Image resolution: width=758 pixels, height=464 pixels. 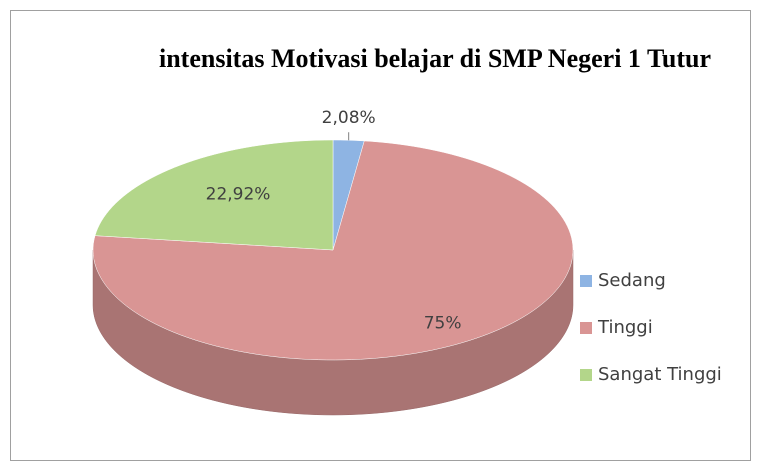 What do you see at coordinates (443, 323) in the screenshot?
I see `data-label: 75%` at bounding box center [443, 323].